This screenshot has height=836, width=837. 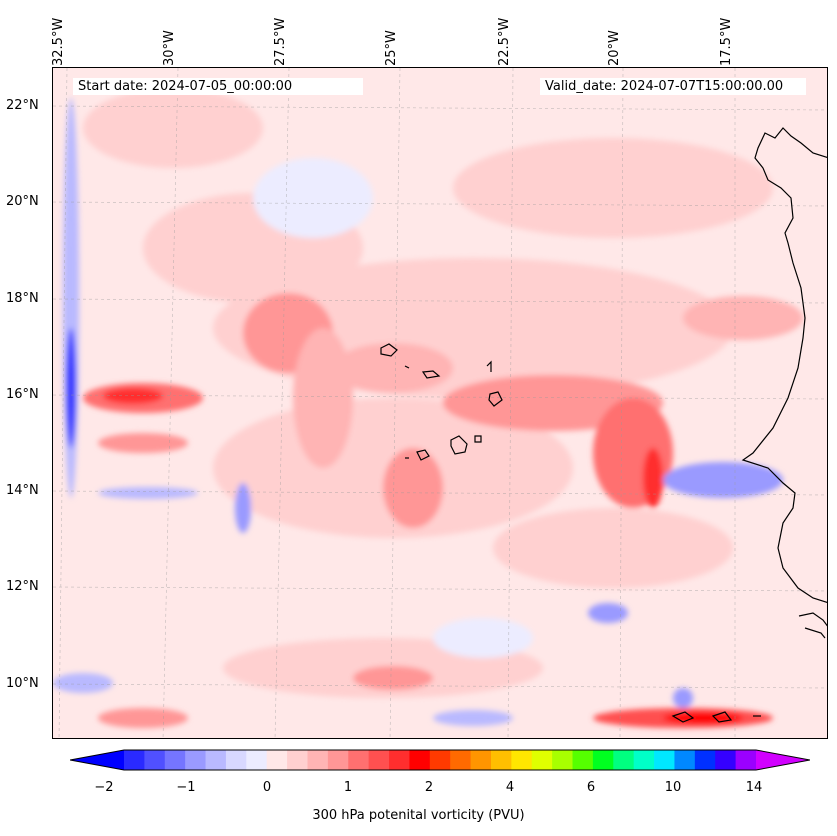 What do you see at coordinates (812, 625) in the screenshot?
I see `coastline-islands` at bounding box center [812, 625].